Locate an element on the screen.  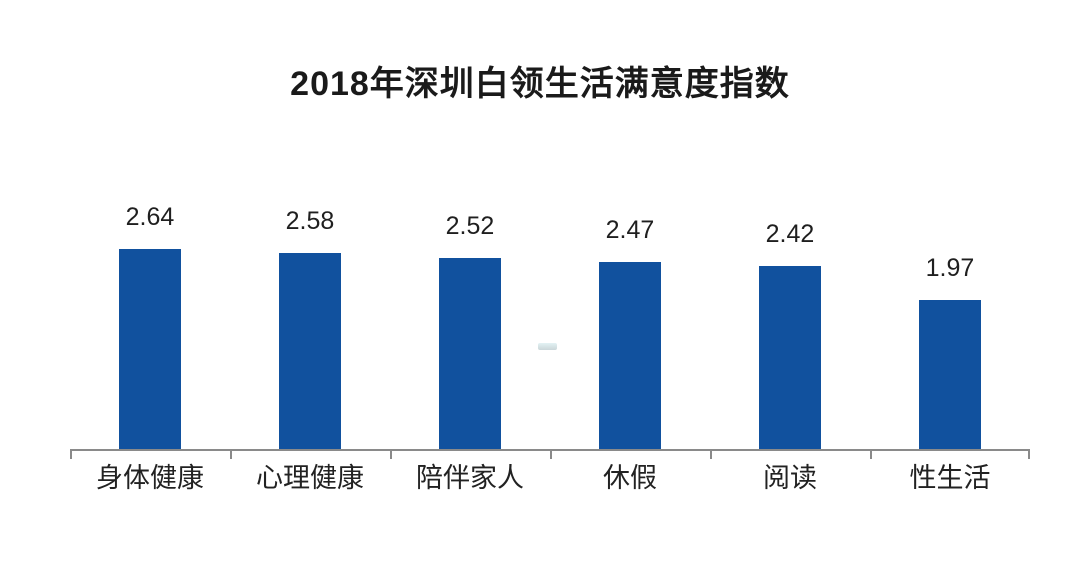
category-label-3: 休假 is located at coordinates (630, 478).